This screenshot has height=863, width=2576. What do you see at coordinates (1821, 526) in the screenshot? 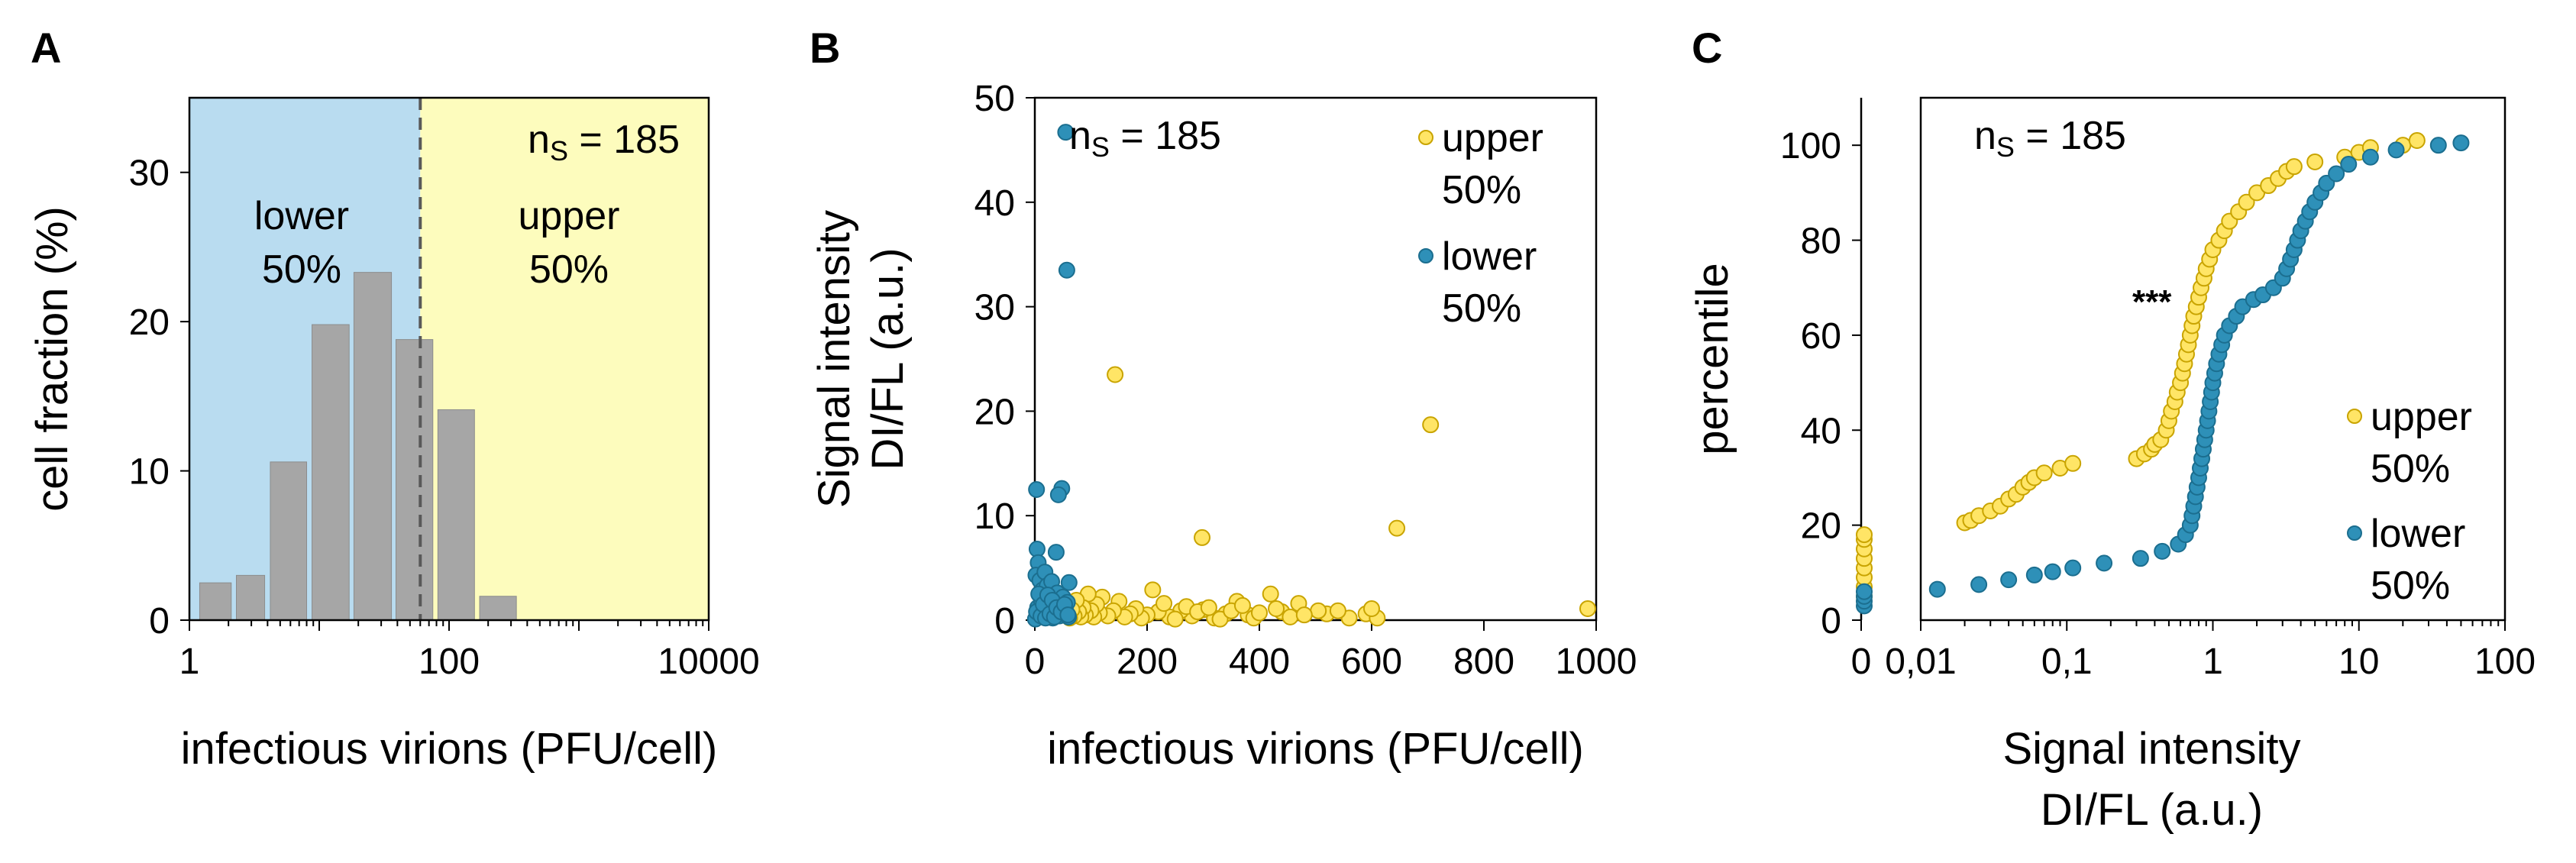
I see `c-y-tick-label: 20` at bounding box center [1821, 526].